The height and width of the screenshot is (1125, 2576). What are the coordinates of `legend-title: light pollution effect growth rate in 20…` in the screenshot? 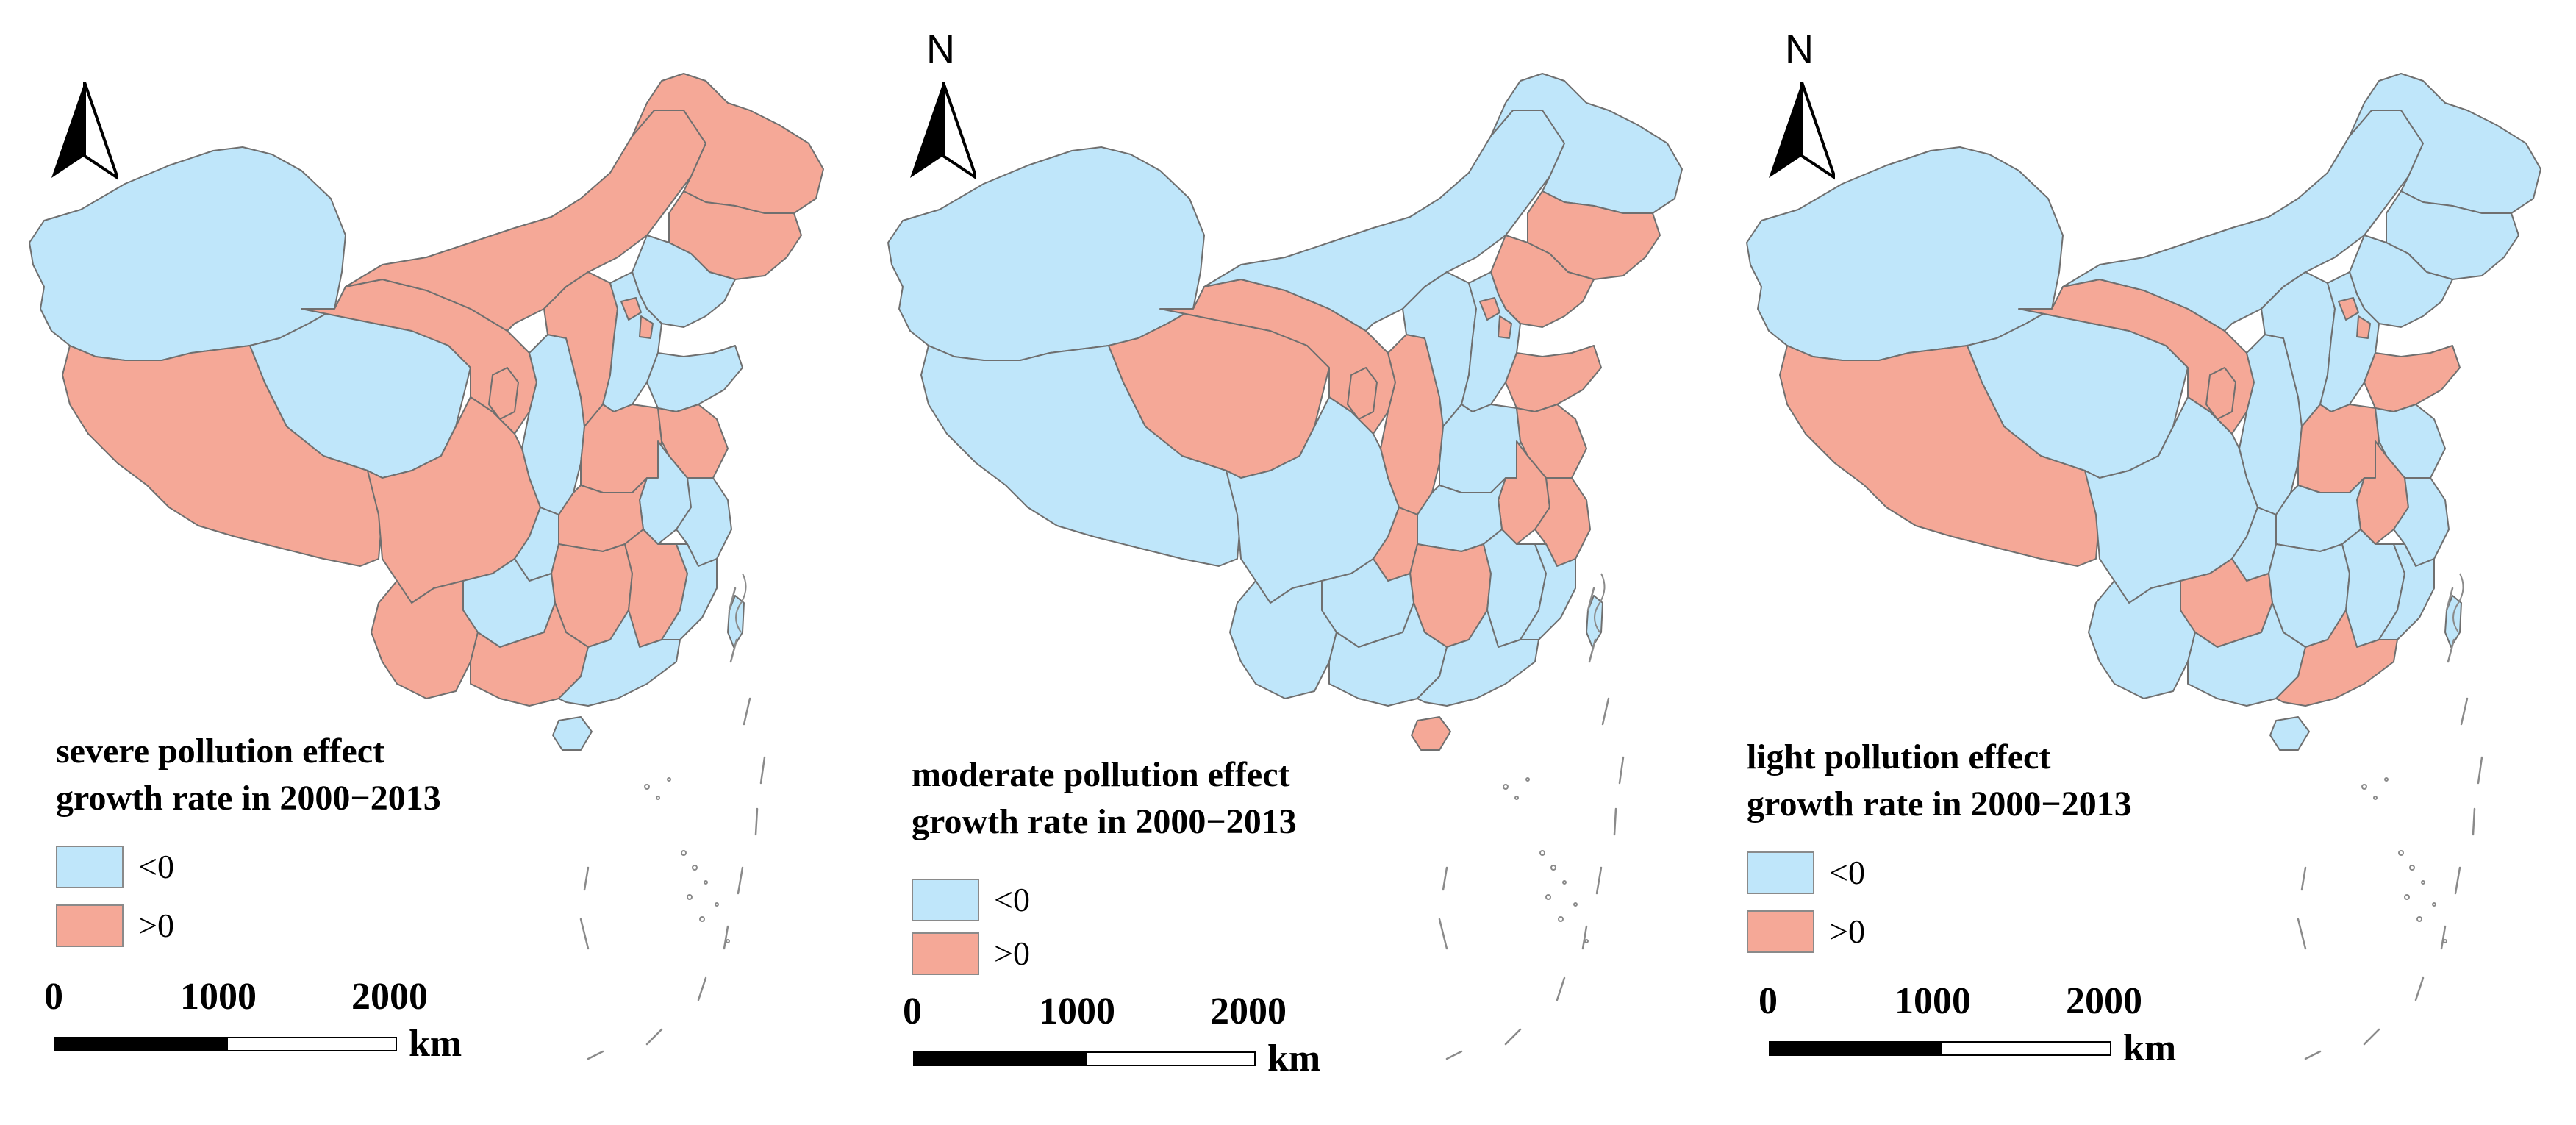 It's located at (1940, 781).